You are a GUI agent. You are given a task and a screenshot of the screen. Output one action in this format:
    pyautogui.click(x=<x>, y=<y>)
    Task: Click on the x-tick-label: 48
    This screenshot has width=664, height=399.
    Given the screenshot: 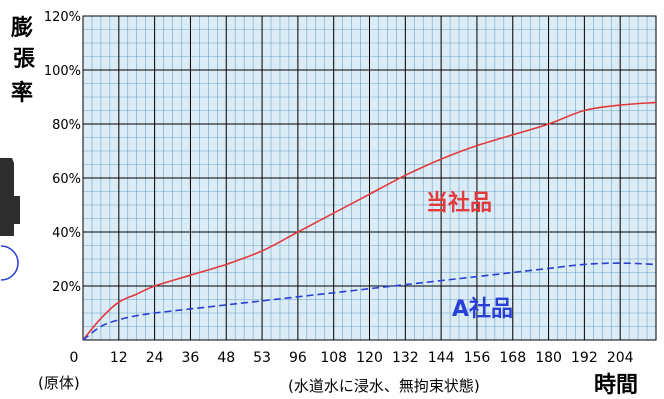 What is the action you would take?
    pyautogui.click(x=226, y=358)
    